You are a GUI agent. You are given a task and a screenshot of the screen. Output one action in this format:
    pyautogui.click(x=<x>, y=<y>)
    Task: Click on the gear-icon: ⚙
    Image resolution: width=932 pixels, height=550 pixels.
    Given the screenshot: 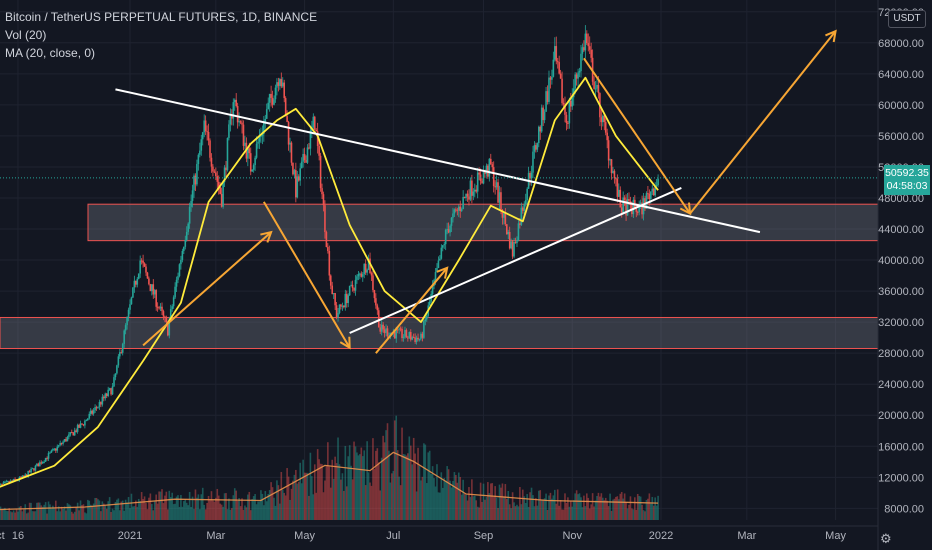 What is the action you would take?
    pyautogui.click(x=886, y=538)
    